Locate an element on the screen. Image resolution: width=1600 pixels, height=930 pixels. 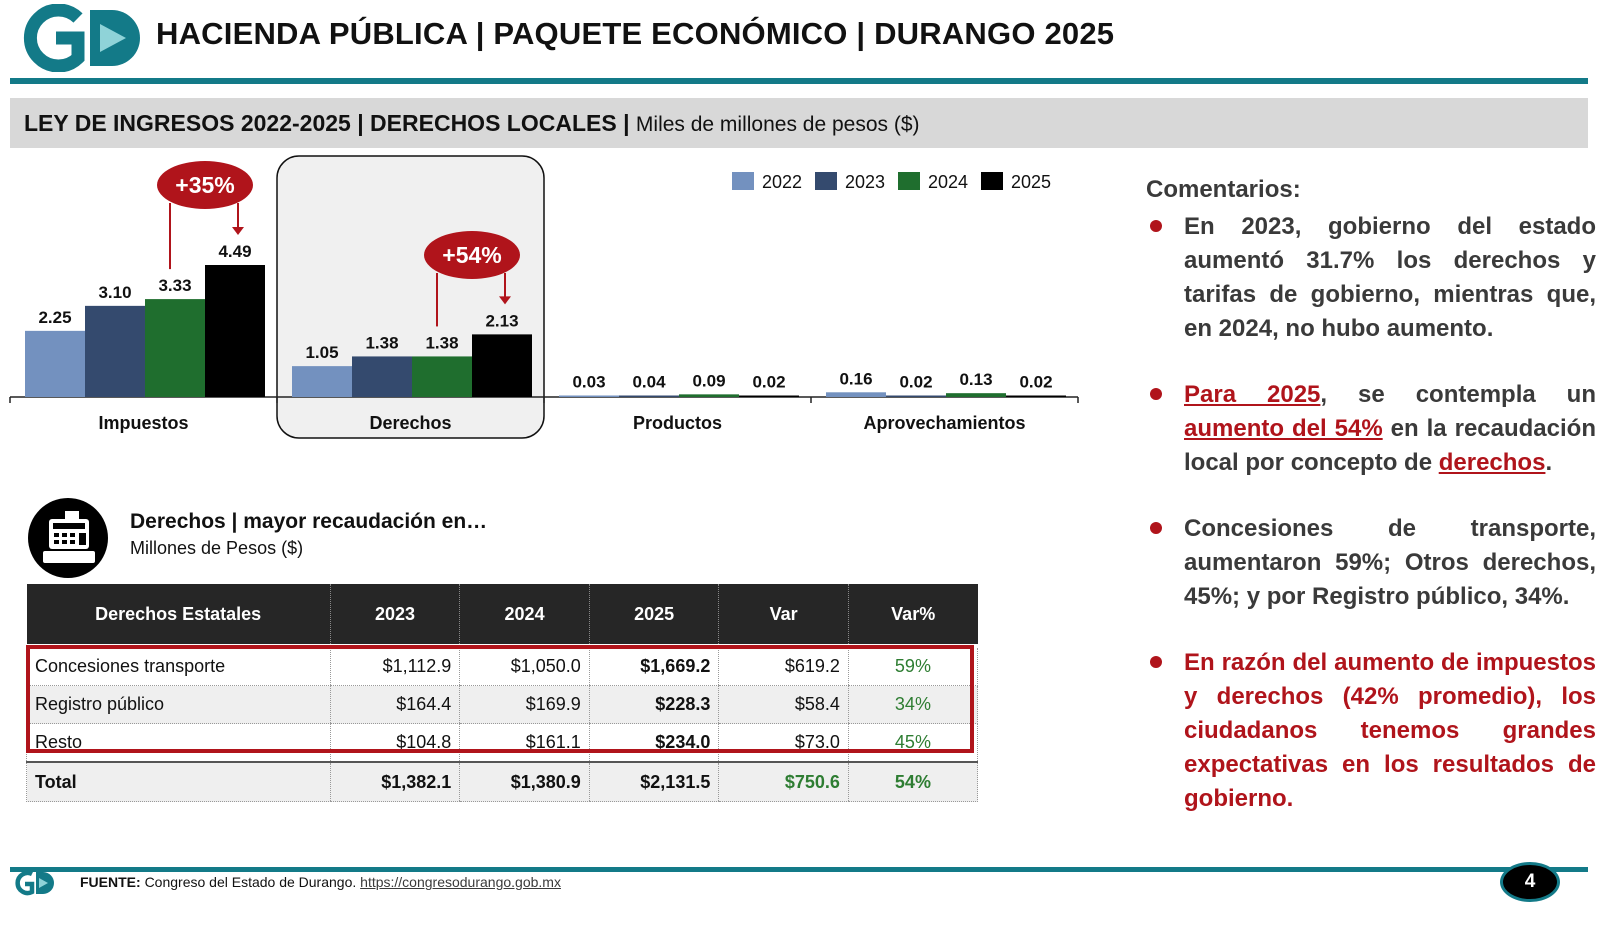
legend-label: 2024 is located at coordinates (948, 182).